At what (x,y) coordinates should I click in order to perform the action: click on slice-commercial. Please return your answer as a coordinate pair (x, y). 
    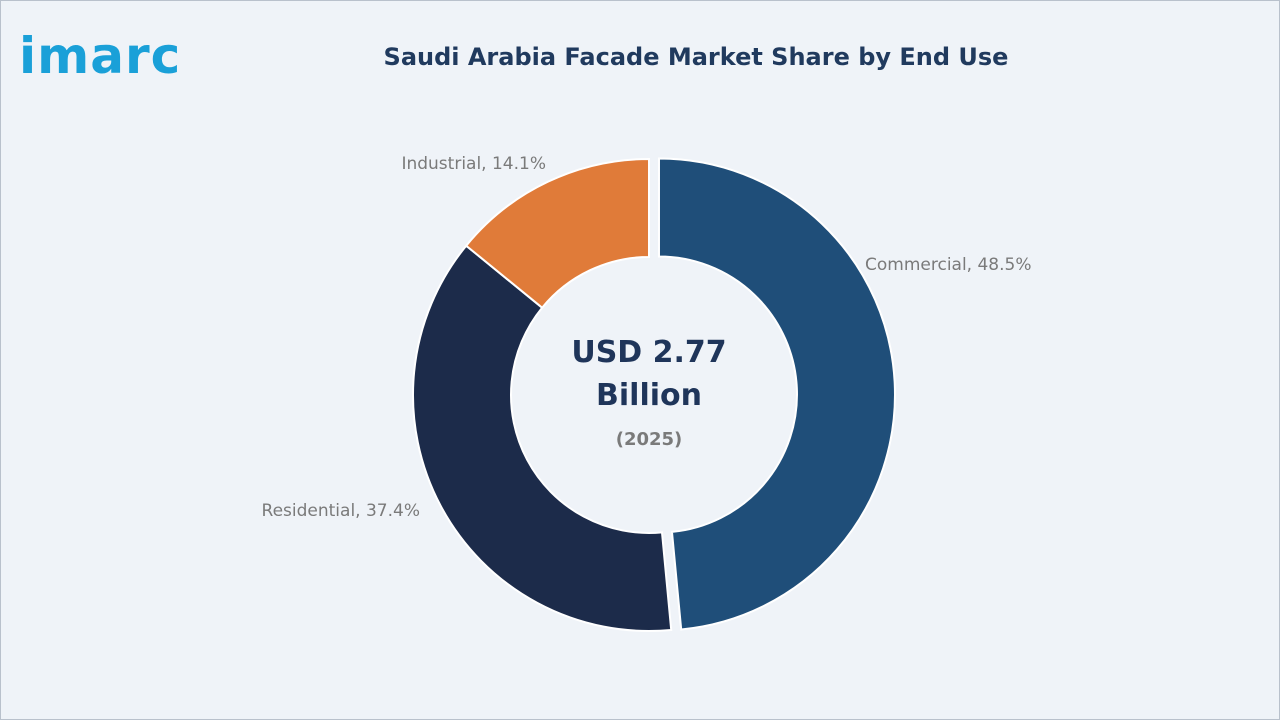
    Looking at the image, I should click on (776, 394).